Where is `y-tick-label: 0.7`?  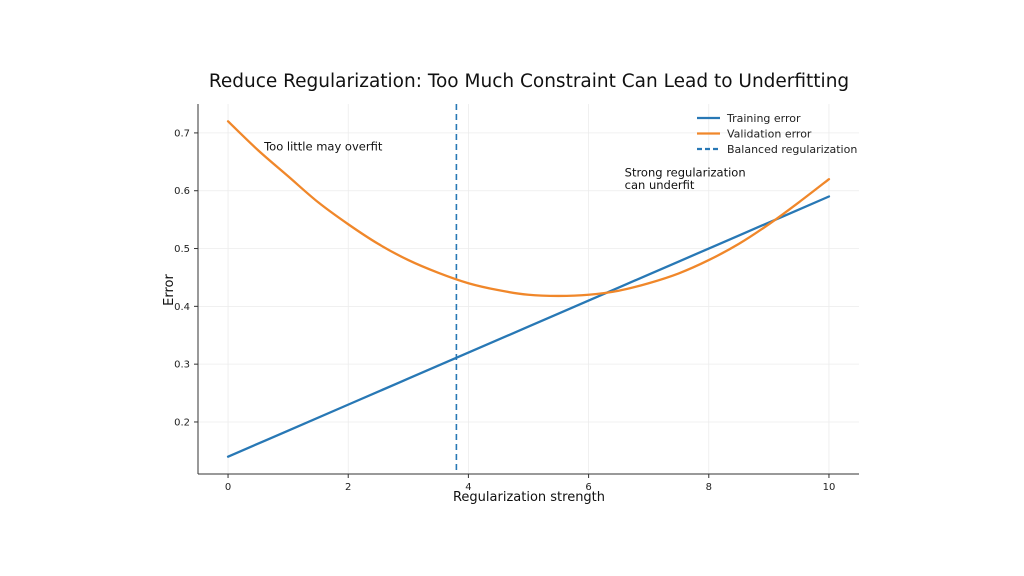
y-tick-label: 0.7 is located at coordinates (182, 133).